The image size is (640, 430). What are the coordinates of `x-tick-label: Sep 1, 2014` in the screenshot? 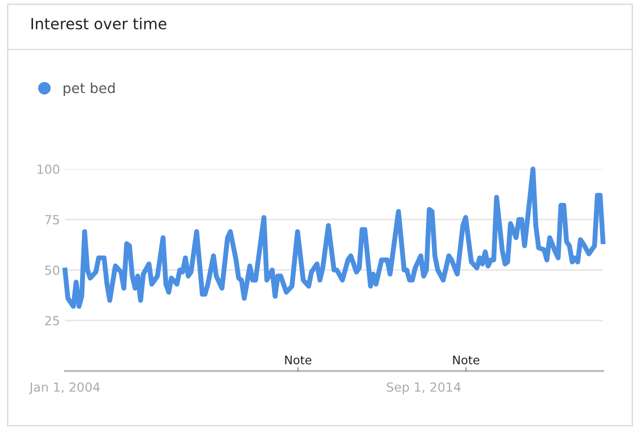 It's located at (423, 388).